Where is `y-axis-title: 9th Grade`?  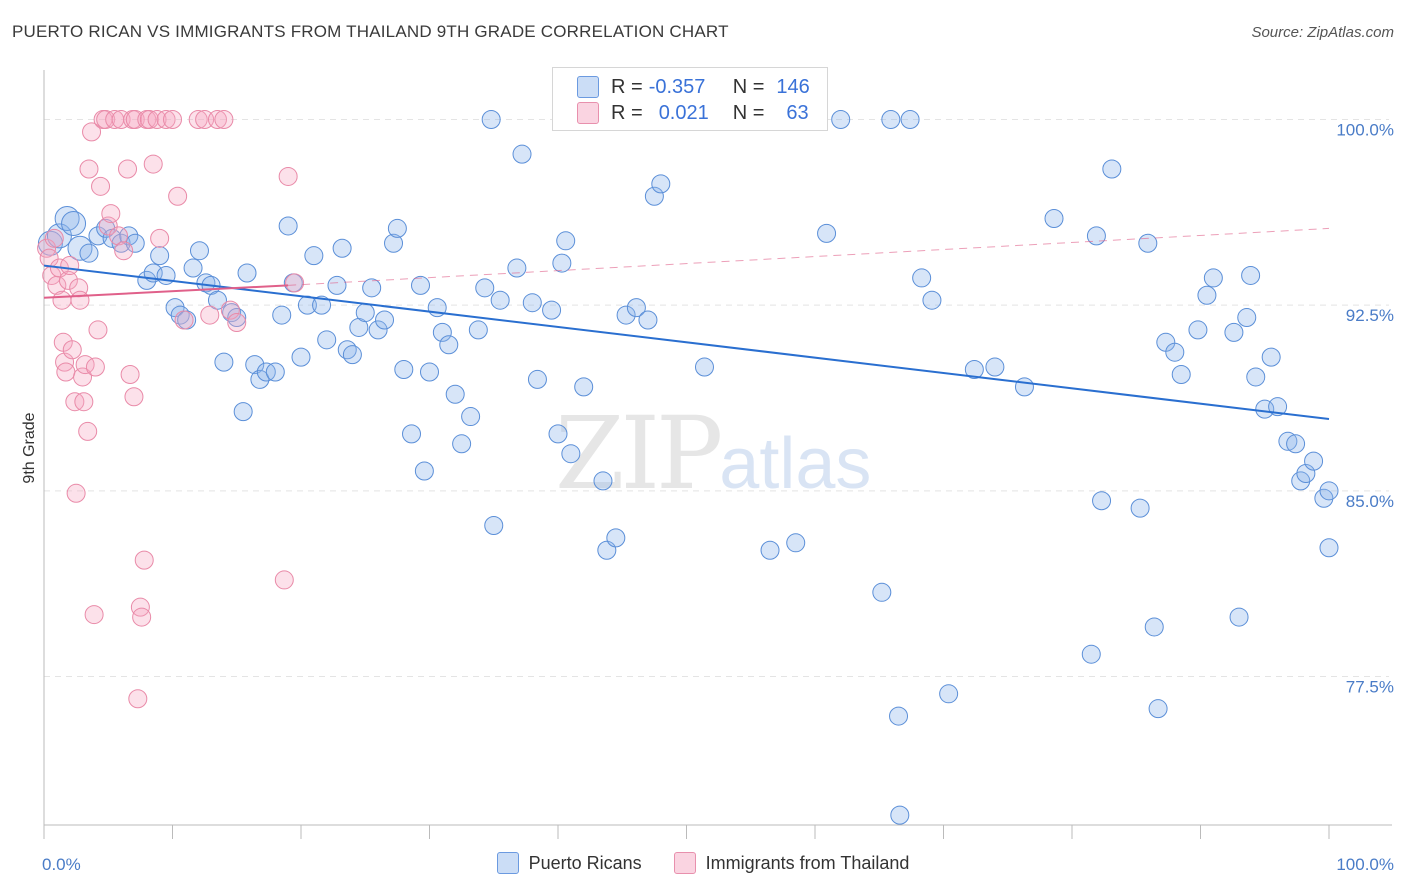 y-axis-title: 9th Grade is located at coordinates (29, 447).